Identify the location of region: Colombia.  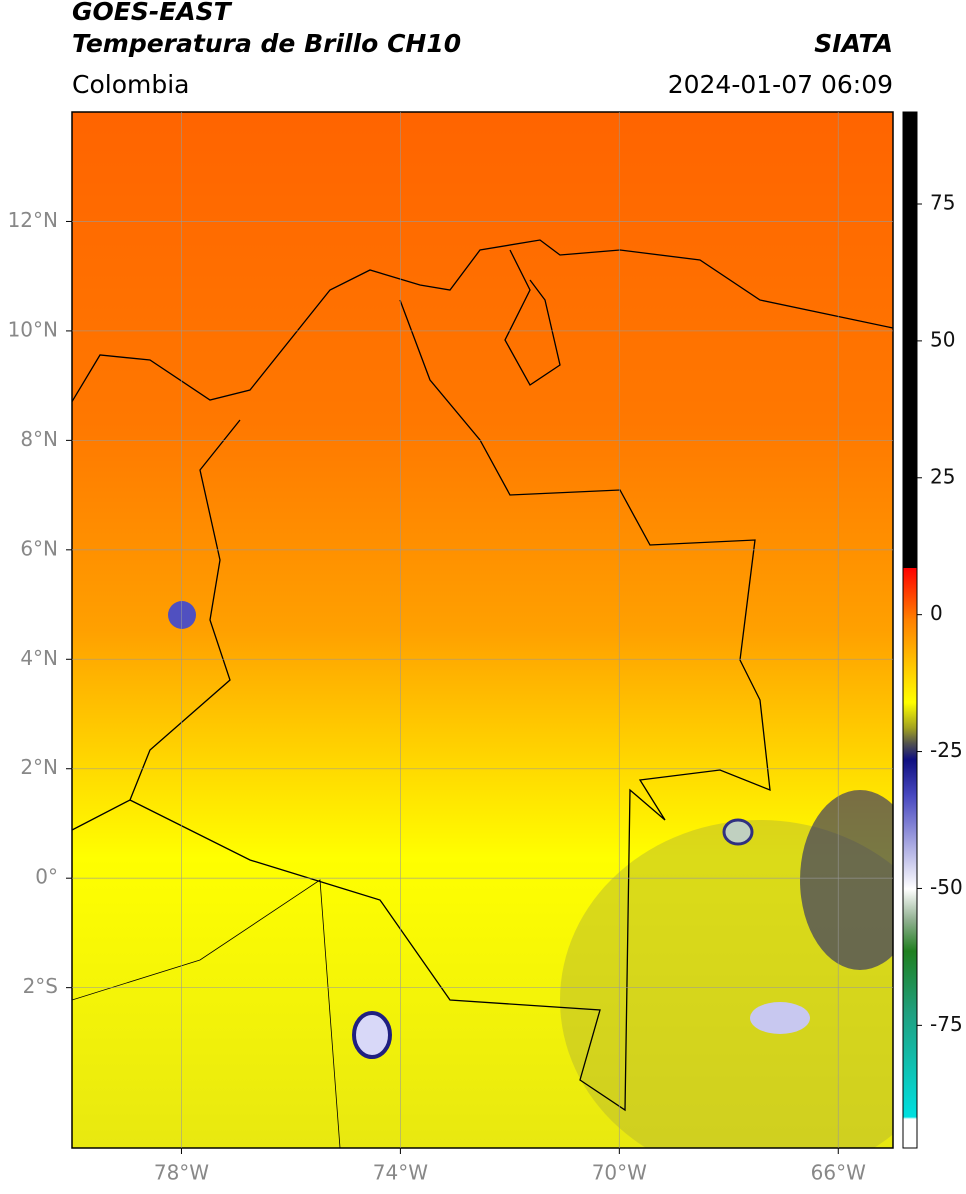
(130, 84).